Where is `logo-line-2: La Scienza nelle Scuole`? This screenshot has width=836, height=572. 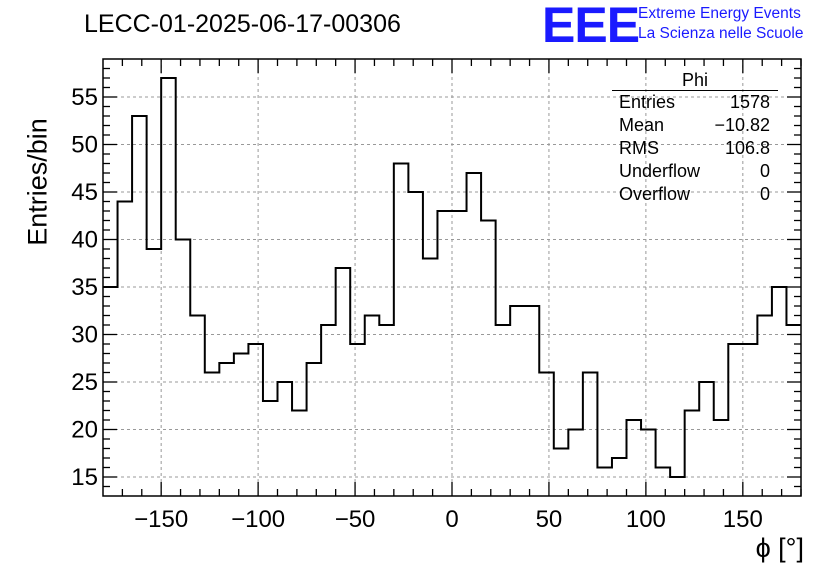
logo-line-2: La Scienza nelle Scuole is located at coordinates (721, 33).